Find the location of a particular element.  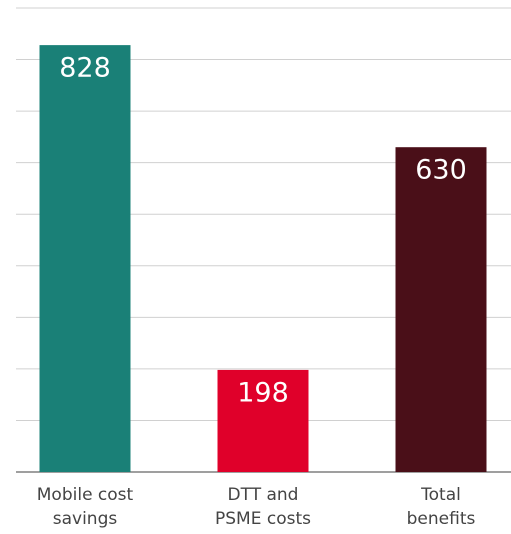

value-label: 828 is located at coordinates (85, 68).